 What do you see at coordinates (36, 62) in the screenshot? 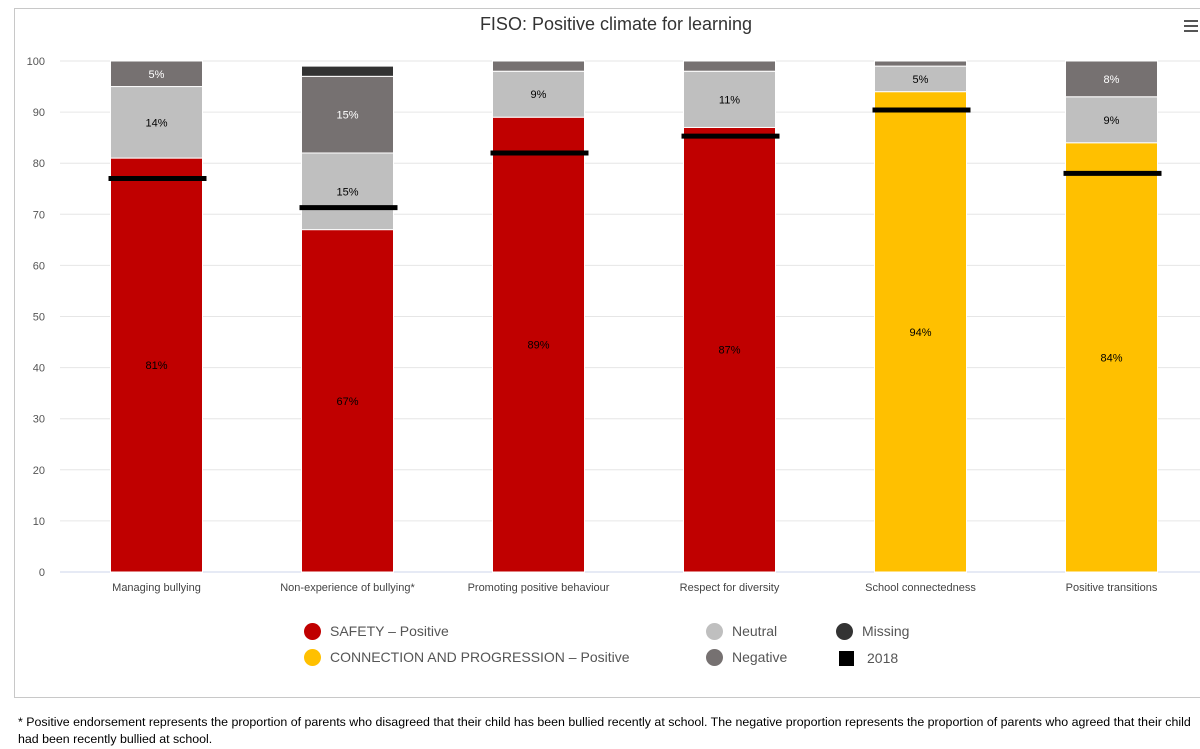
I see `y-tick-label: 100` at bounding box center [36, 62].